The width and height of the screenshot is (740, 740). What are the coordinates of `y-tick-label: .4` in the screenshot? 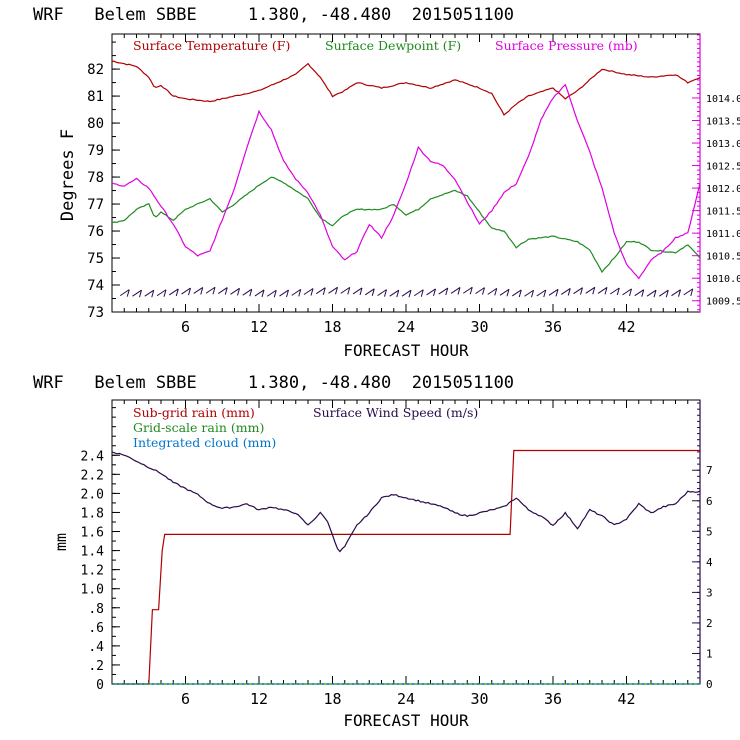 It's located at (96, 647).